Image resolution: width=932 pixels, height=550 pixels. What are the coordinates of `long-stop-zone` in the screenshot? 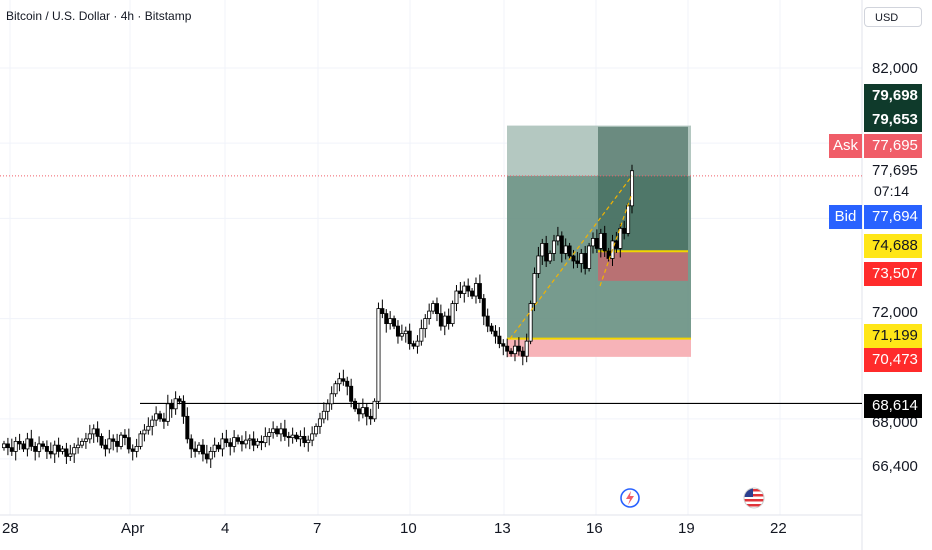 It's located at (599, 347).